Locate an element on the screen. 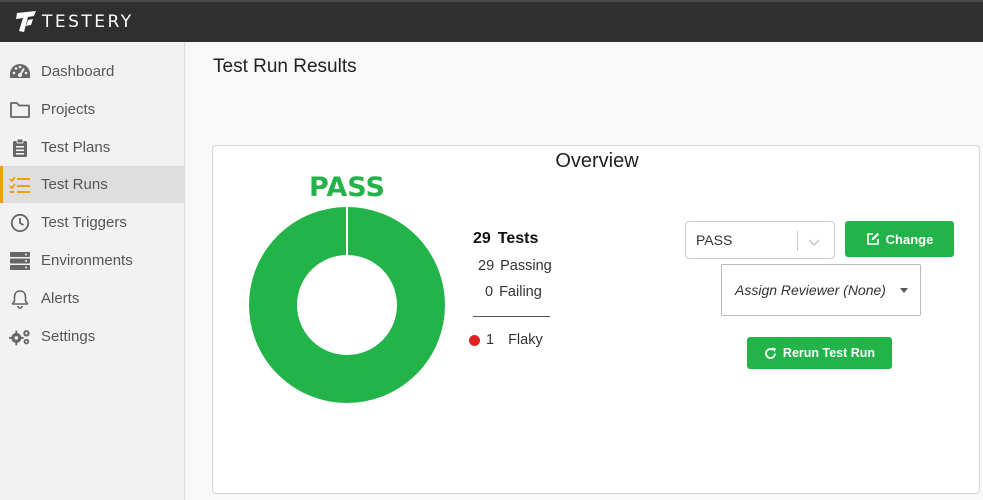 Image resolution: width=983 pixels, height=500 pixels. change-status-button: Change is located at coordinates (899, 239).